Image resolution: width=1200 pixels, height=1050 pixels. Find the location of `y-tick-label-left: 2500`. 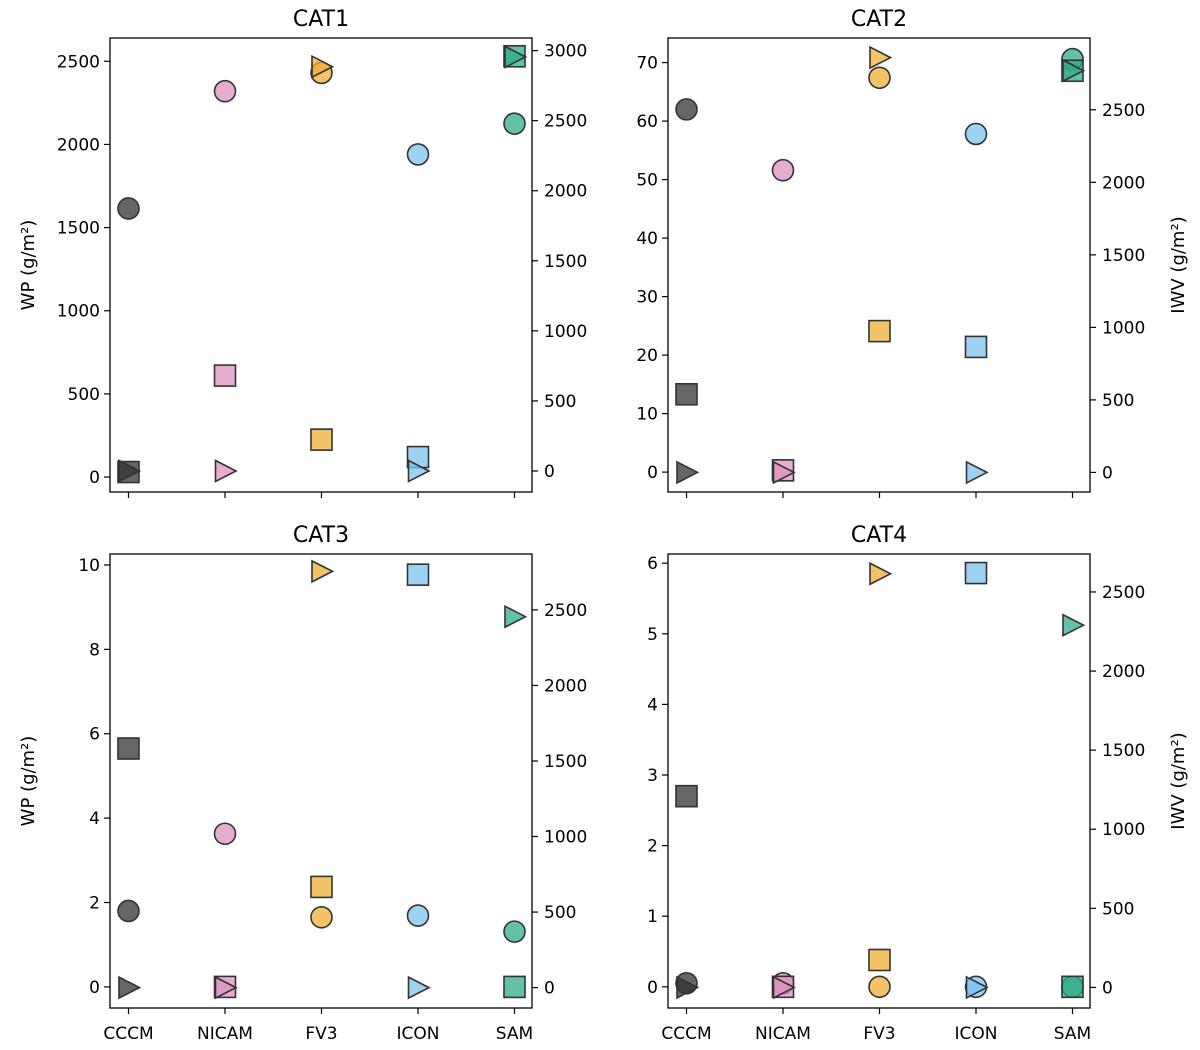

y-tick-label-left: 2500 is located at coordinates (78, 62).